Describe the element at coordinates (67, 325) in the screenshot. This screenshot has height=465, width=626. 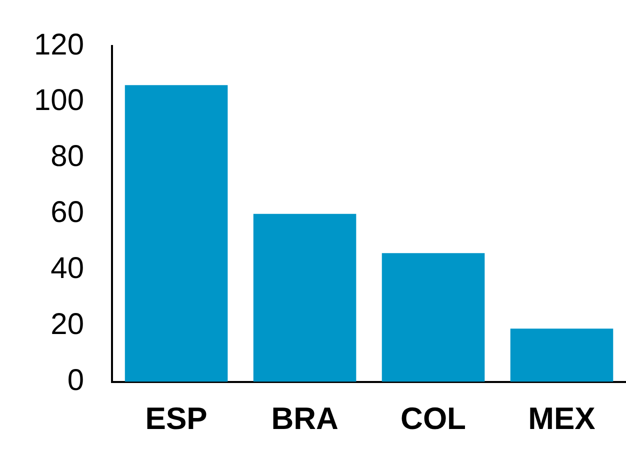
I see `y-tick-label: 20` at that location.